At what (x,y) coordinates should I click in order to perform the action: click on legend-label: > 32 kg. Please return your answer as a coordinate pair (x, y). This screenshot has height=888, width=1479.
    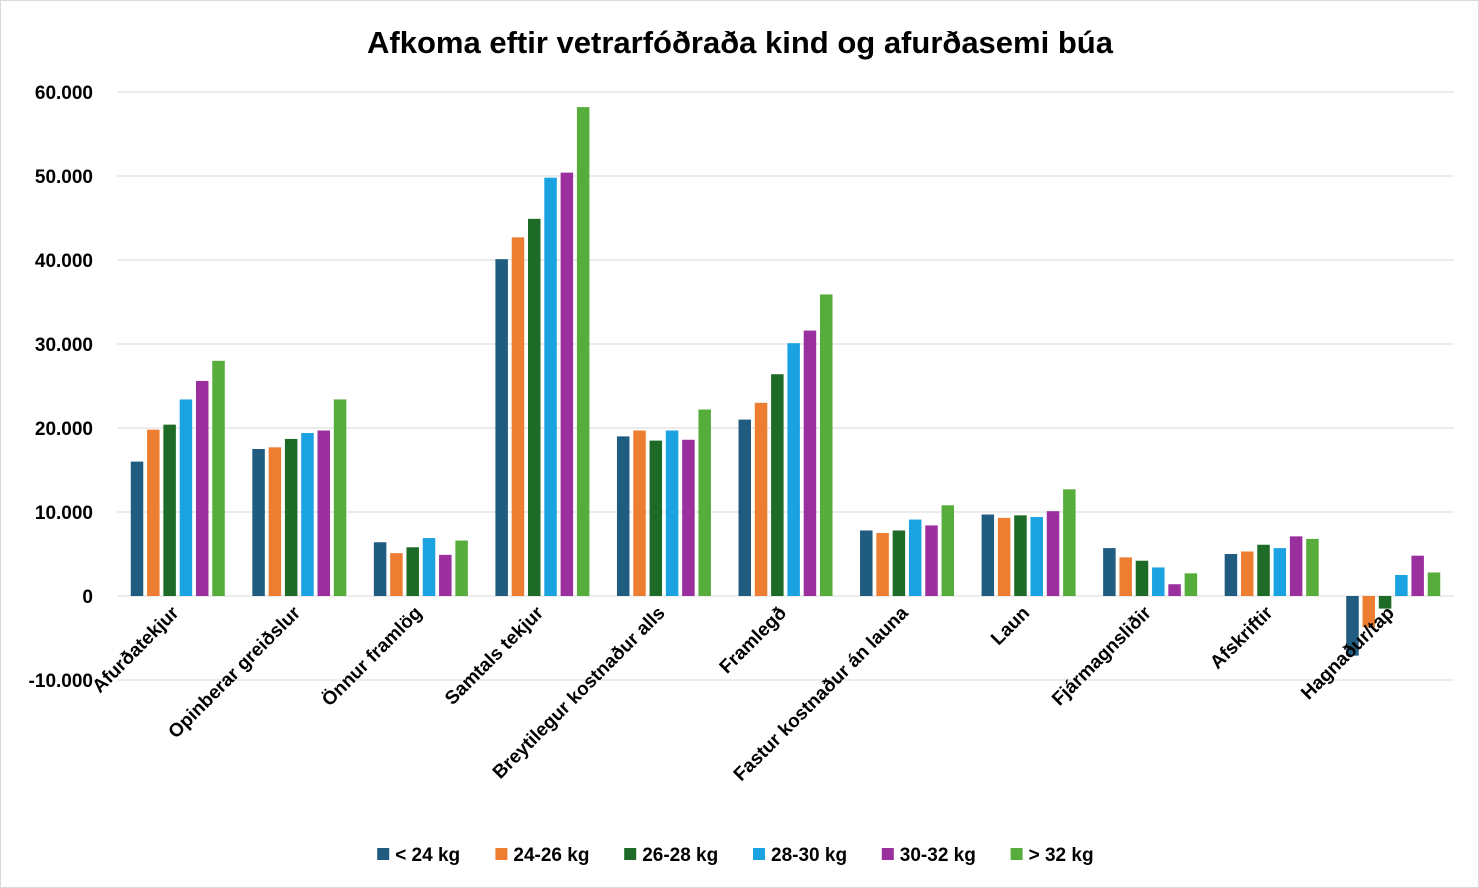
    Looking at the image, I should click on (1061, 855).